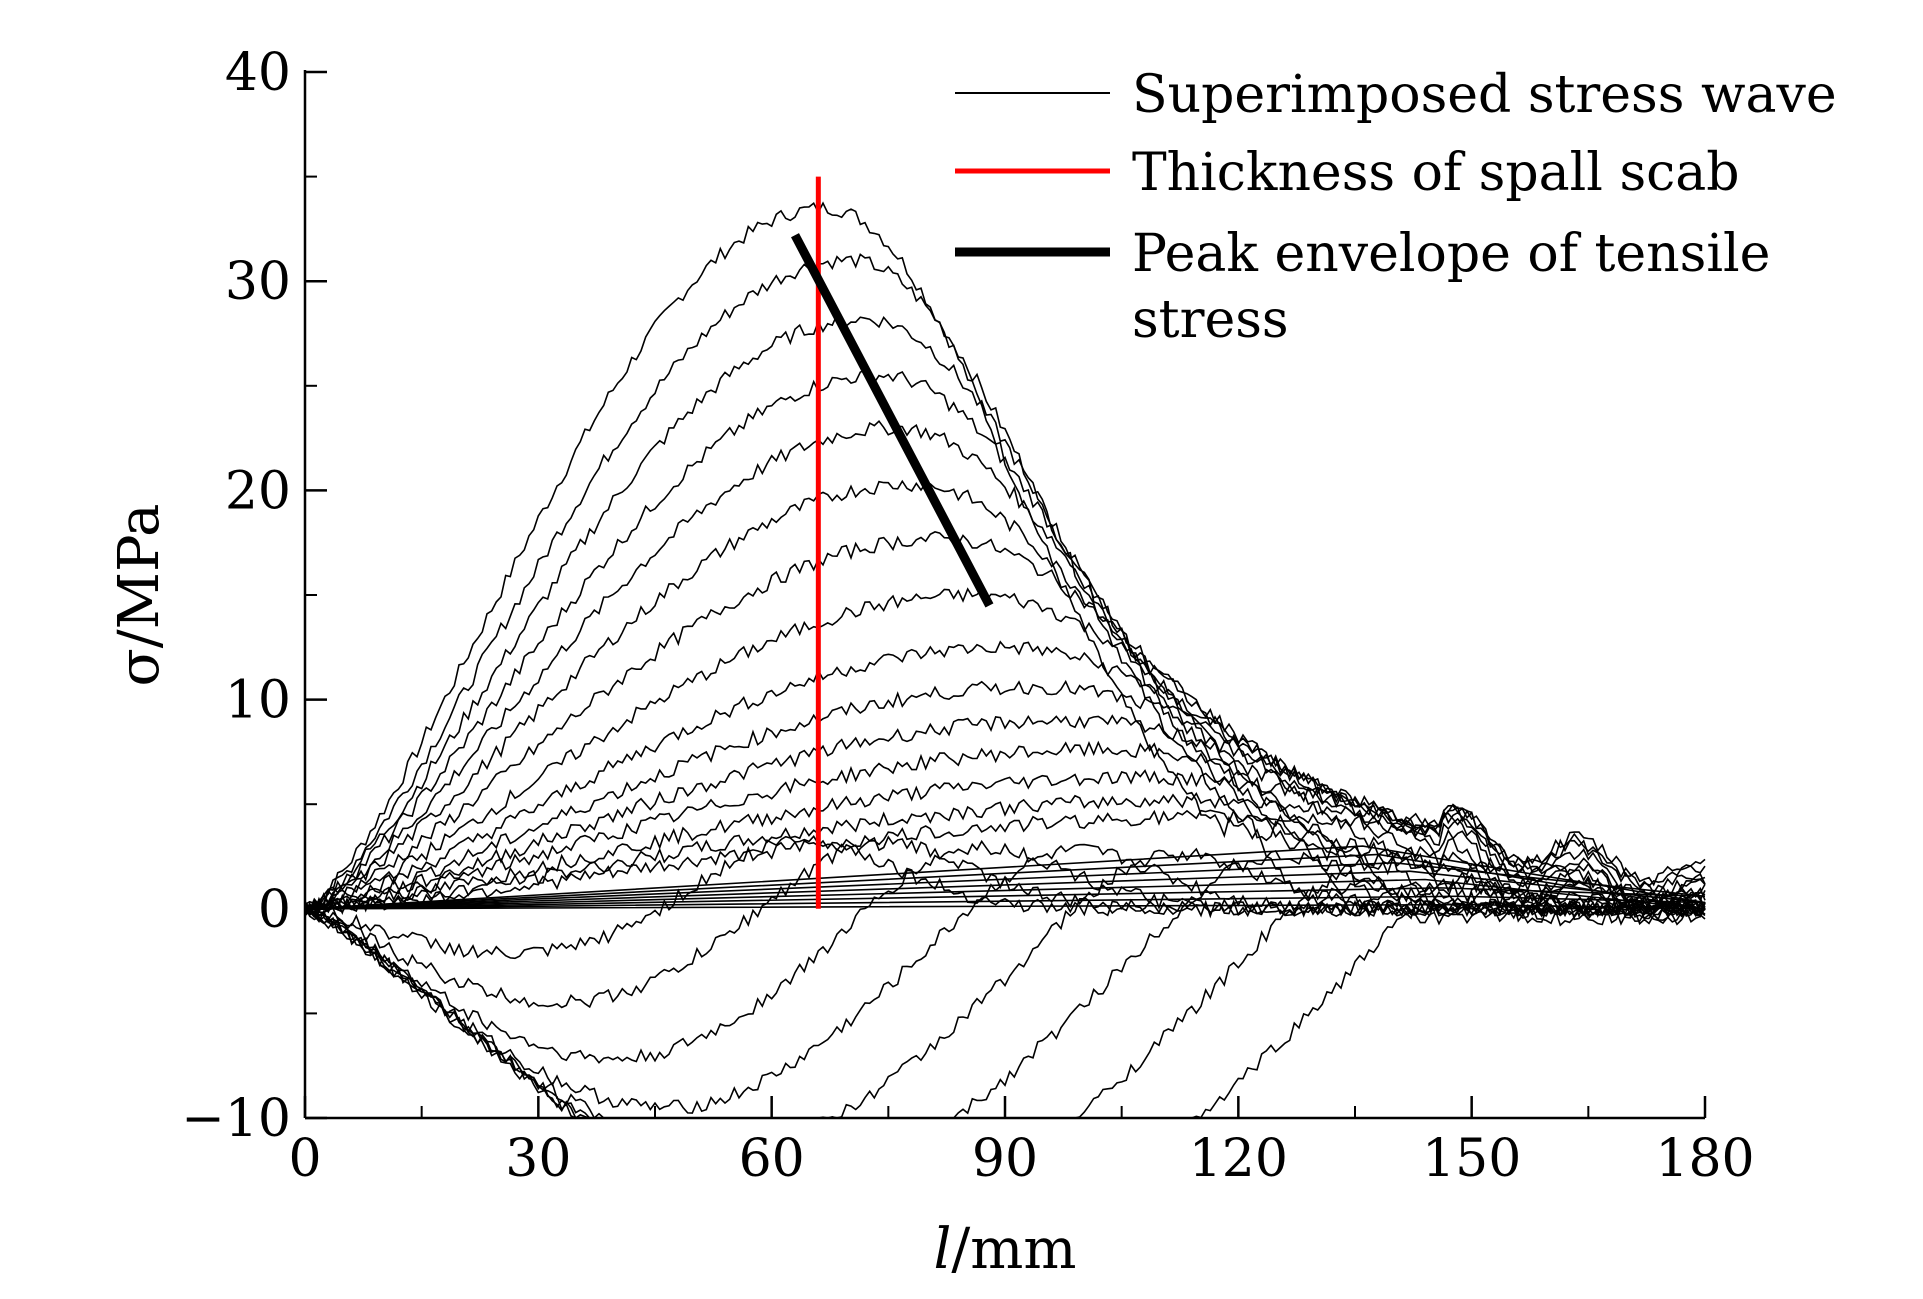 The image size is (1923, 1299). I want to click on x-tick-label: 30, so click(538, 1159).